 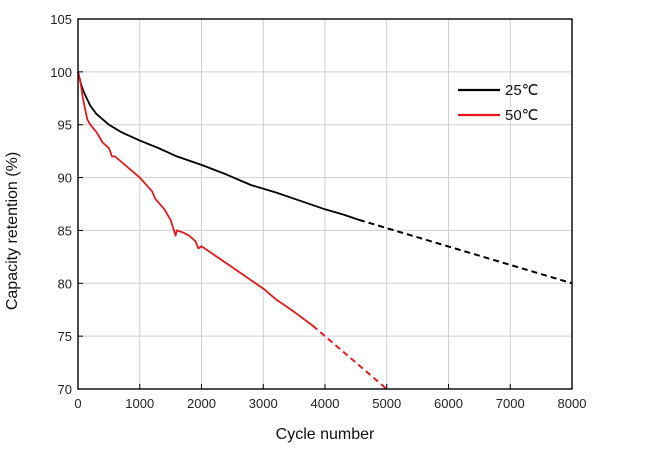 What do you see at coordinates (65, 283) in the screenshot?
I see `y-tick-label: 80` at bounding box center [65, 283].